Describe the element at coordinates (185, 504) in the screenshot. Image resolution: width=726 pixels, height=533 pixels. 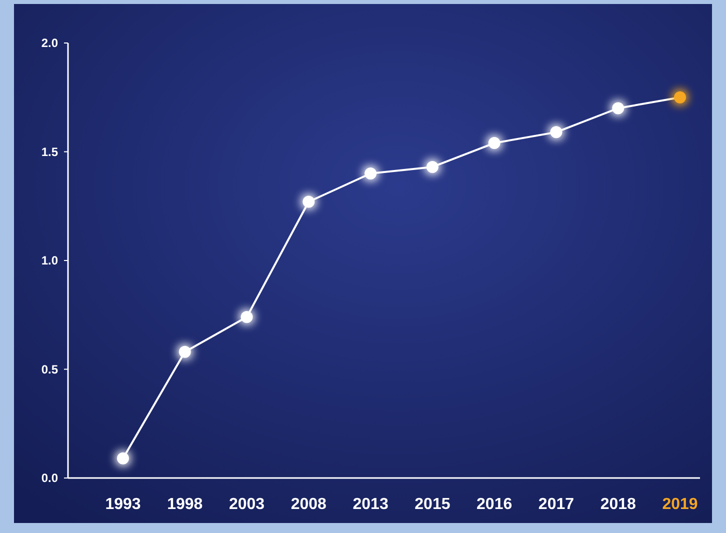
I see `x-tick-label: 1998` at that location.